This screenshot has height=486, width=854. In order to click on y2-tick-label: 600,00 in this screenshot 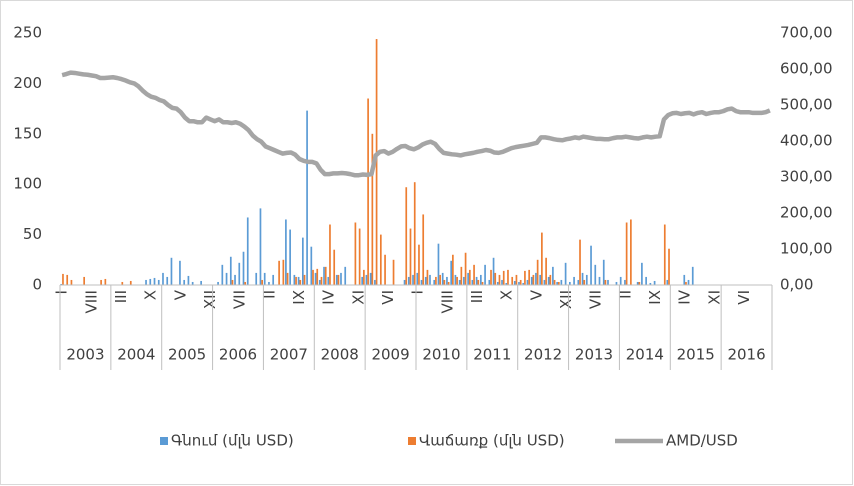, I will do `click(806, 69)`.